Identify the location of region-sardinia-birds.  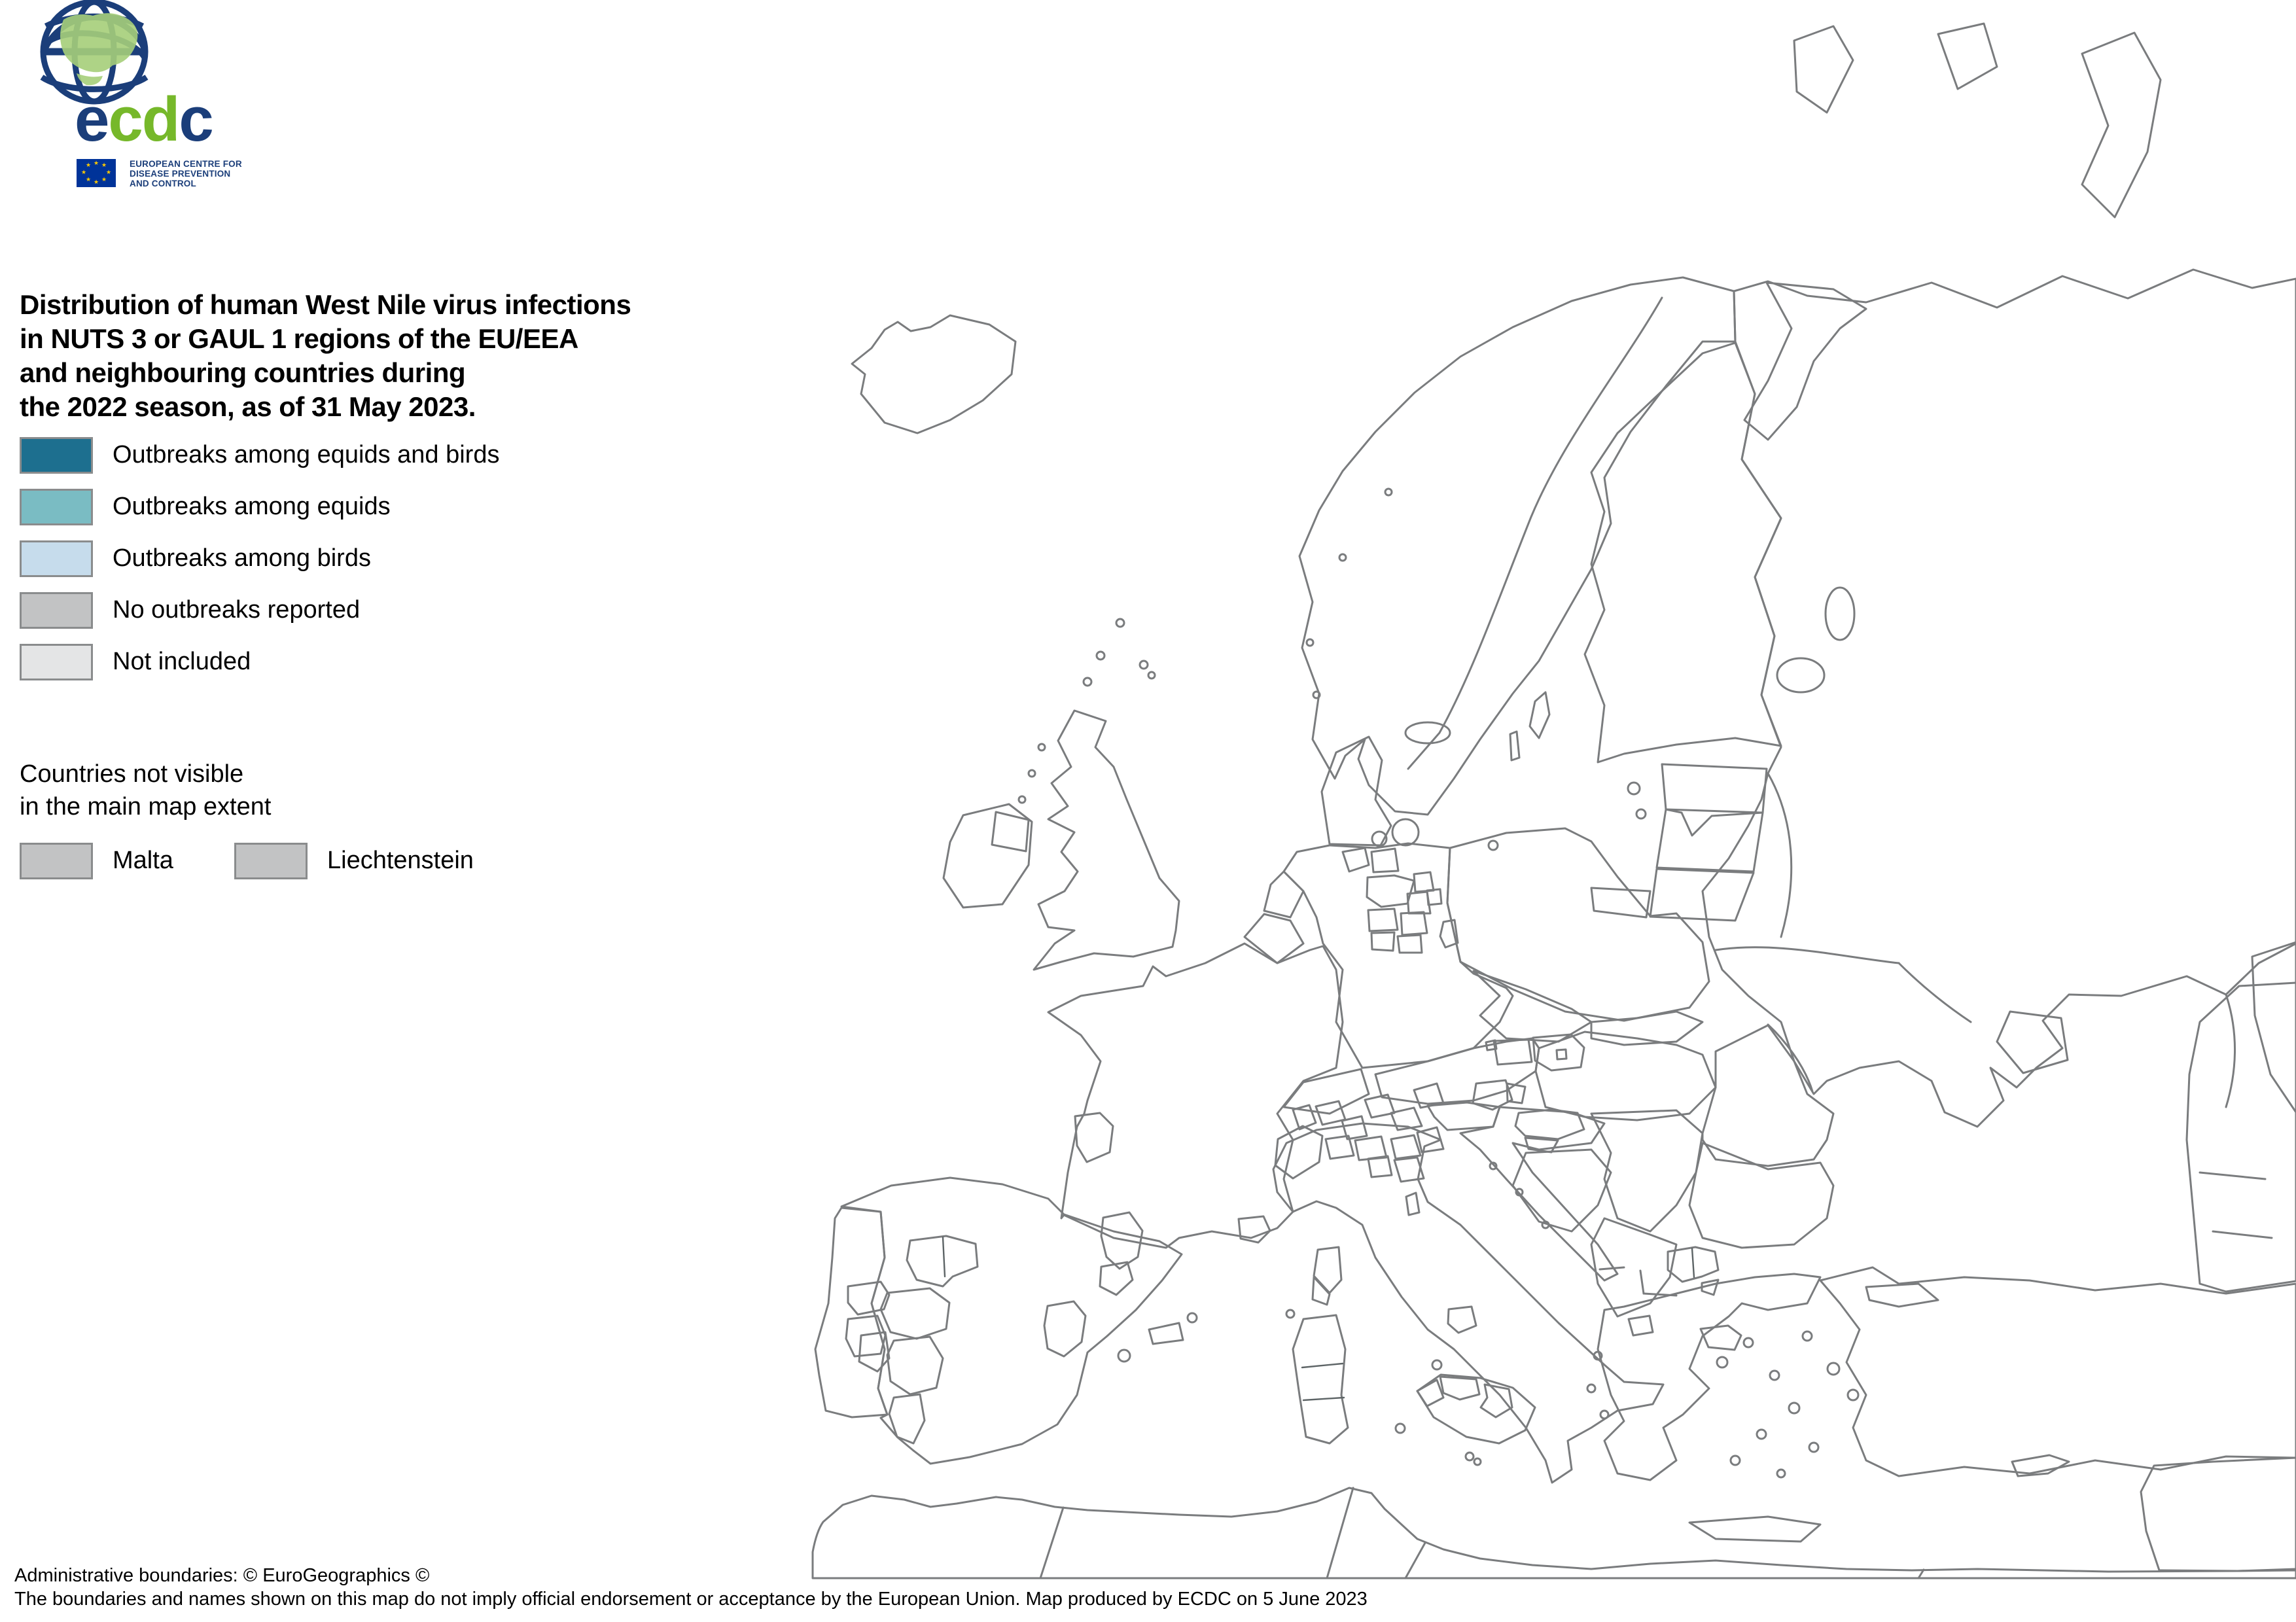
(1317, 1377).